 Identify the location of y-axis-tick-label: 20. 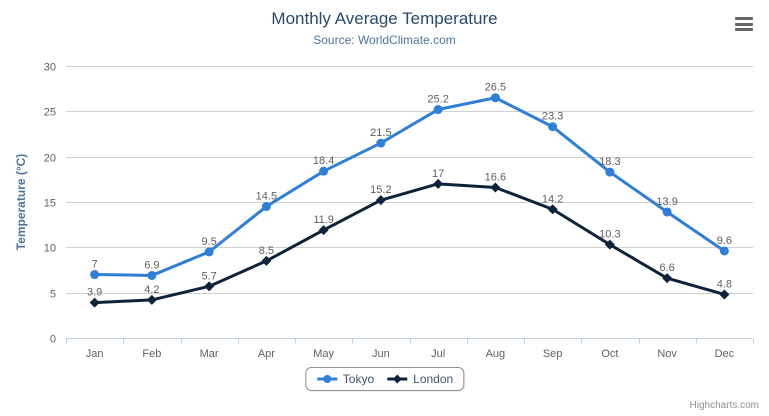
(50, 159).